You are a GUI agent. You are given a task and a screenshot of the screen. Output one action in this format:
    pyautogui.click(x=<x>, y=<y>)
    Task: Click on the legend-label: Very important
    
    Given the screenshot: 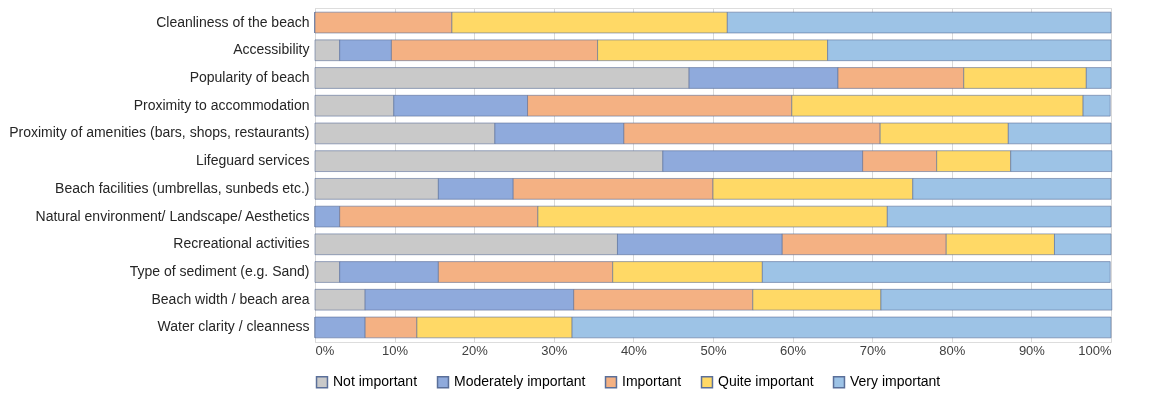 What is the action you would take?
    pyautogui.click(x=895, y=381)
    